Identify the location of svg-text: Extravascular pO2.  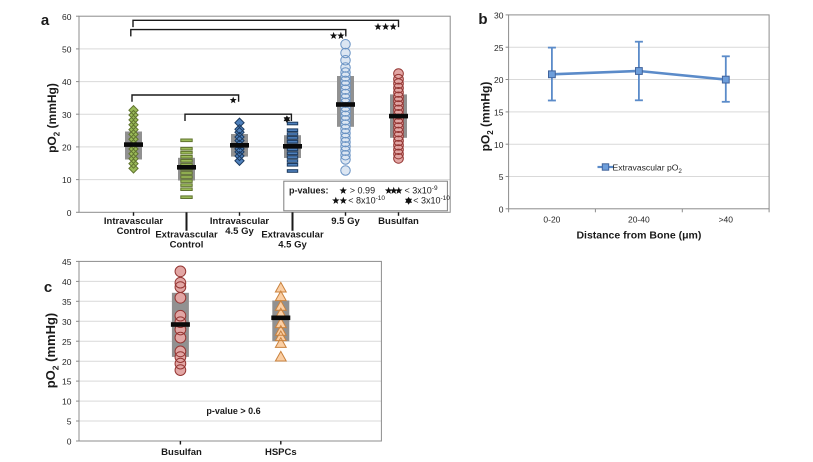
(648, 168).